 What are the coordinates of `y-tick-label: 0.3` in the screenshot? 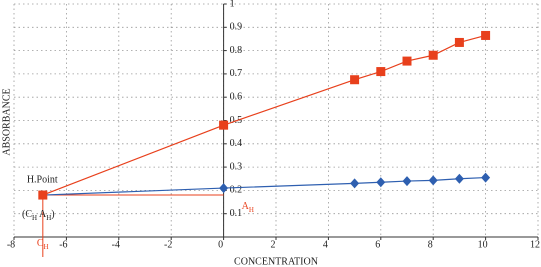 It's located at (236, 166).